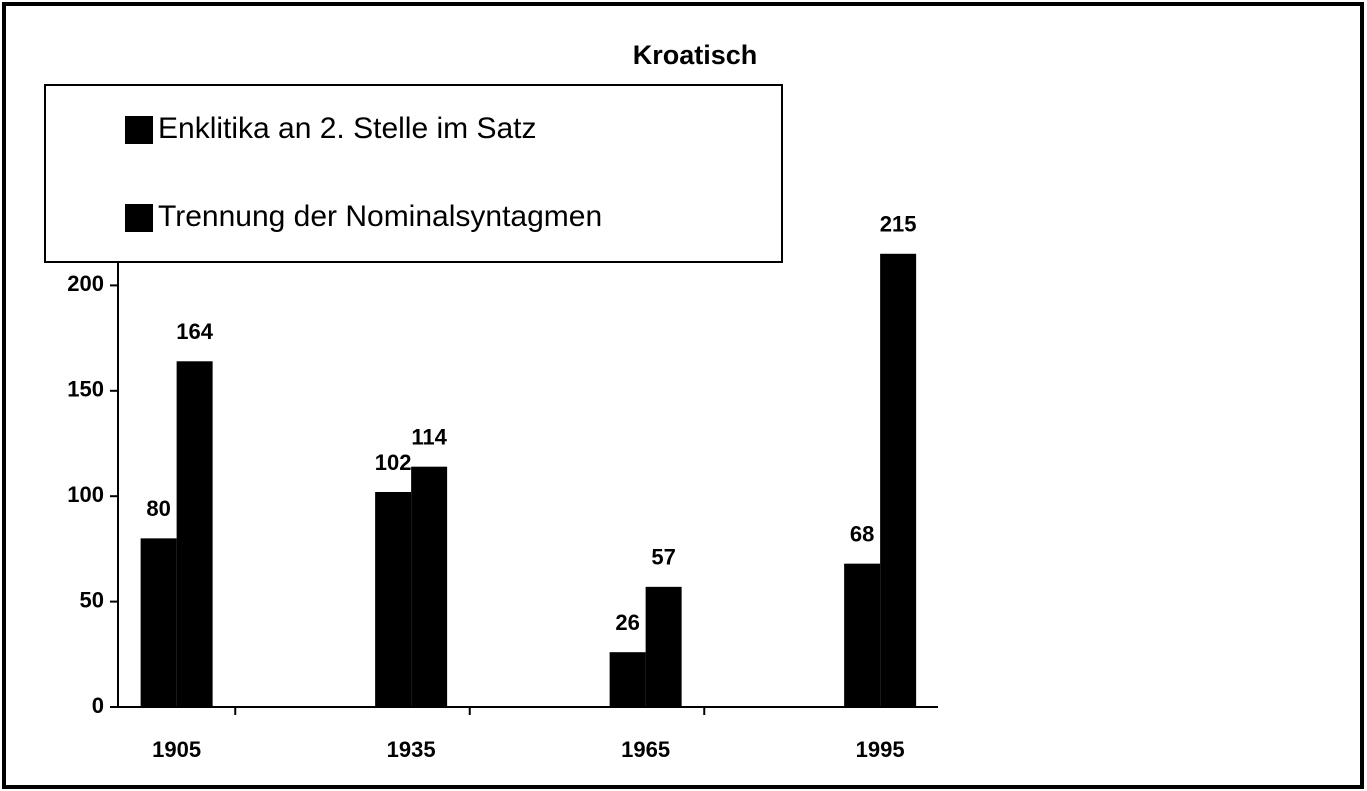 This screenshot has width=1367, height=791. I want to click on x-tick-label: 1995, so click(880, 749).